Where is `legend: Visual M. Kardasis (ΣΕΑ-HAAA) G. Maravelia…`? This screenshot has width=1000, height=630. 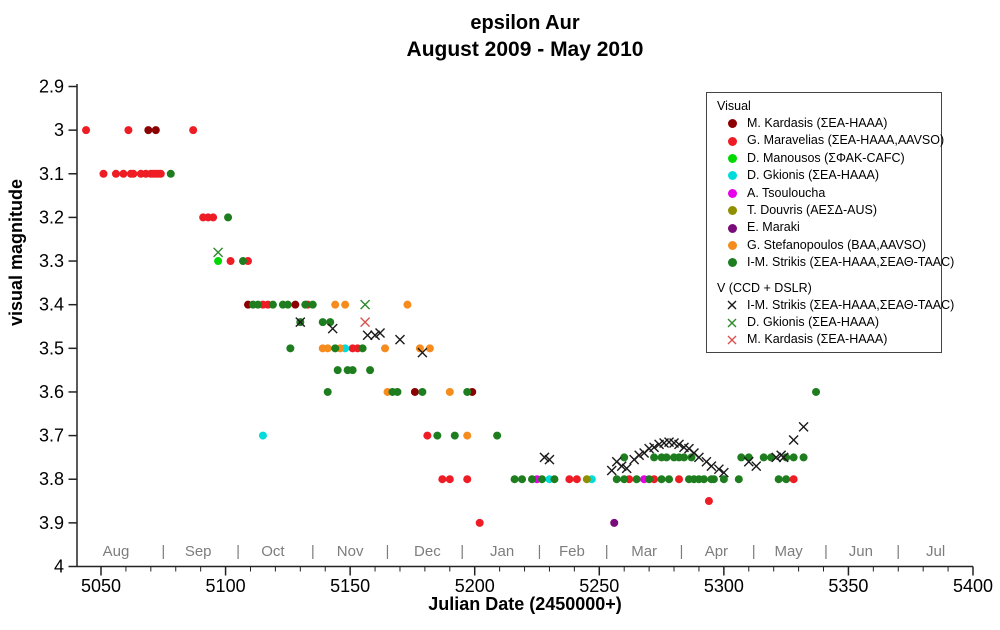 legend: Visual M. Kardasis (ΣΕΑ-HAAA) G. Maravelia… is located at coordinates (830, 222).